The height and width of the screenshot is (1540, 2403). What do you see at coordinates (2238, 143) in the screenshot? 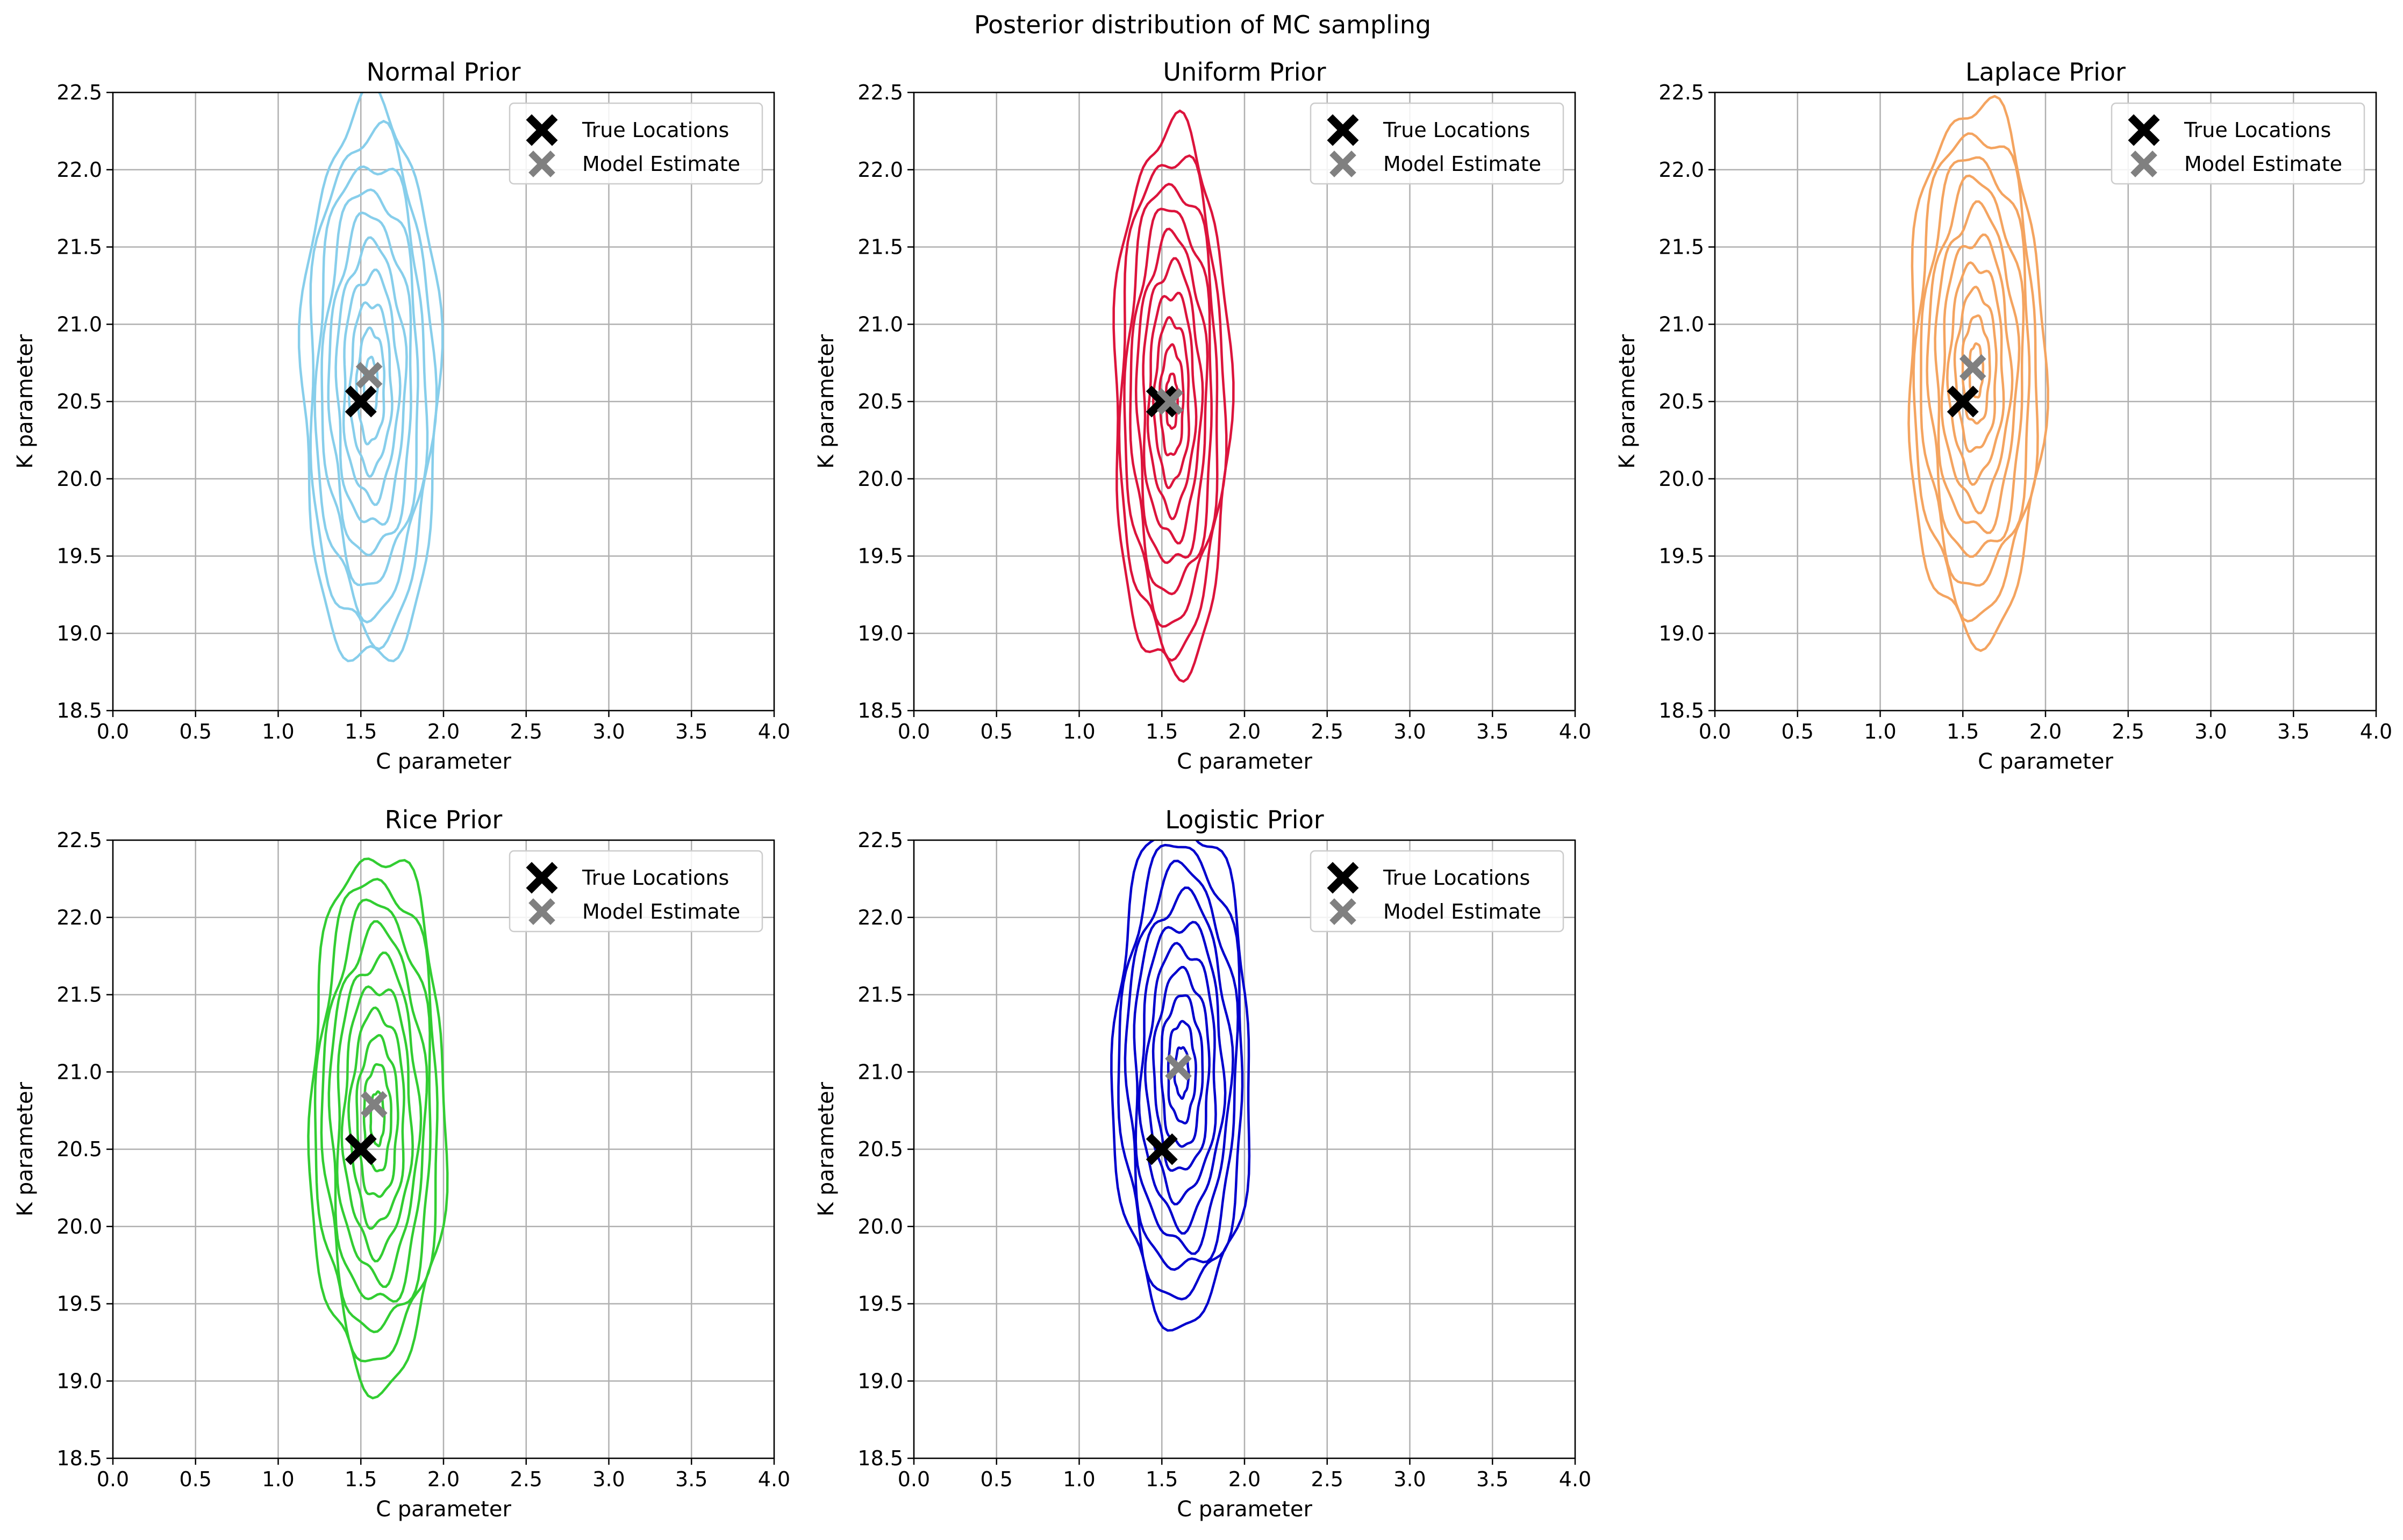
I see `legend-box` at bounding box center [2238, 143].